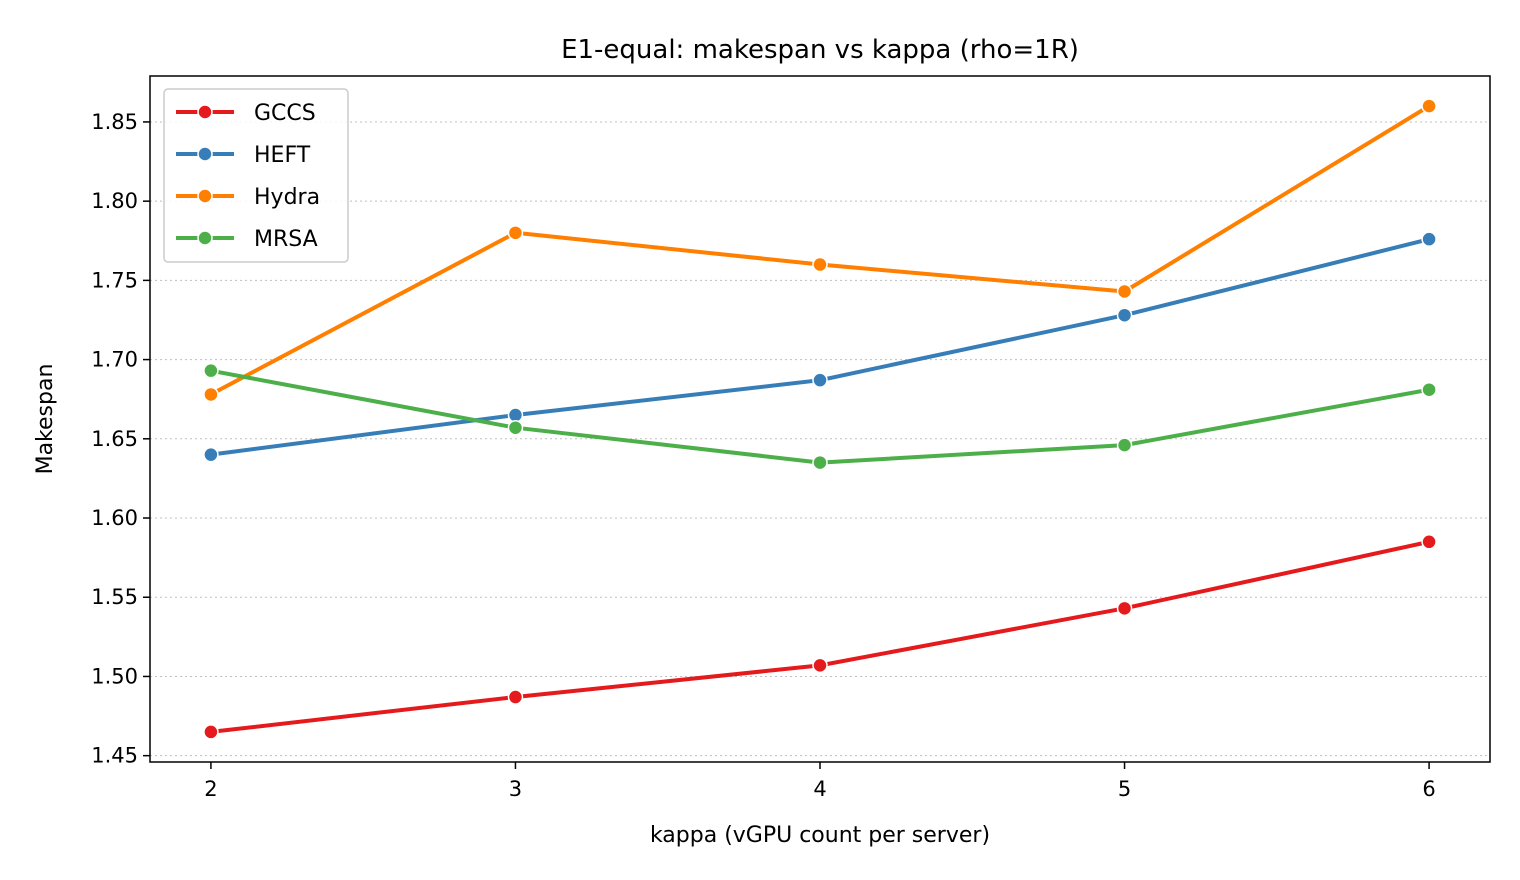 The image size is (1520, 880). I want to click on y-tick-label: 1.65, so click(114, 439).